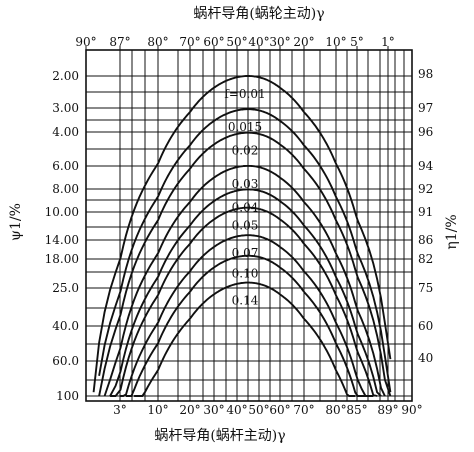  What do you see at coordinates (258, 410) in the screenshot?
I see `bottom-tick-label: 50°` at bounding box center [258, 410].